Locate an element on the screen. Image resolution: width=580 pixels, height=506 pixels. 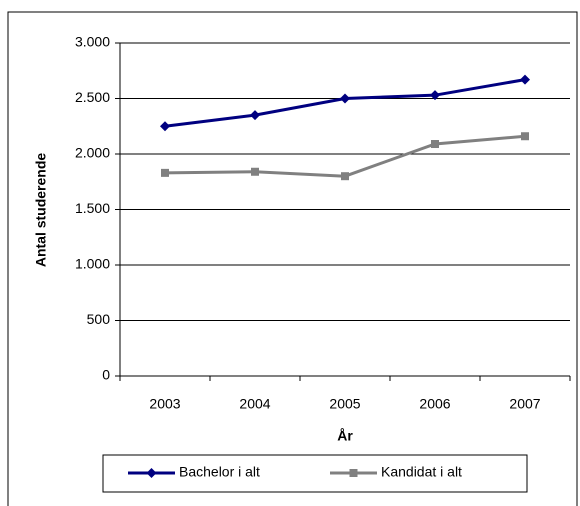
x-tick-label: 2005 is located at coordinates (344, 404).